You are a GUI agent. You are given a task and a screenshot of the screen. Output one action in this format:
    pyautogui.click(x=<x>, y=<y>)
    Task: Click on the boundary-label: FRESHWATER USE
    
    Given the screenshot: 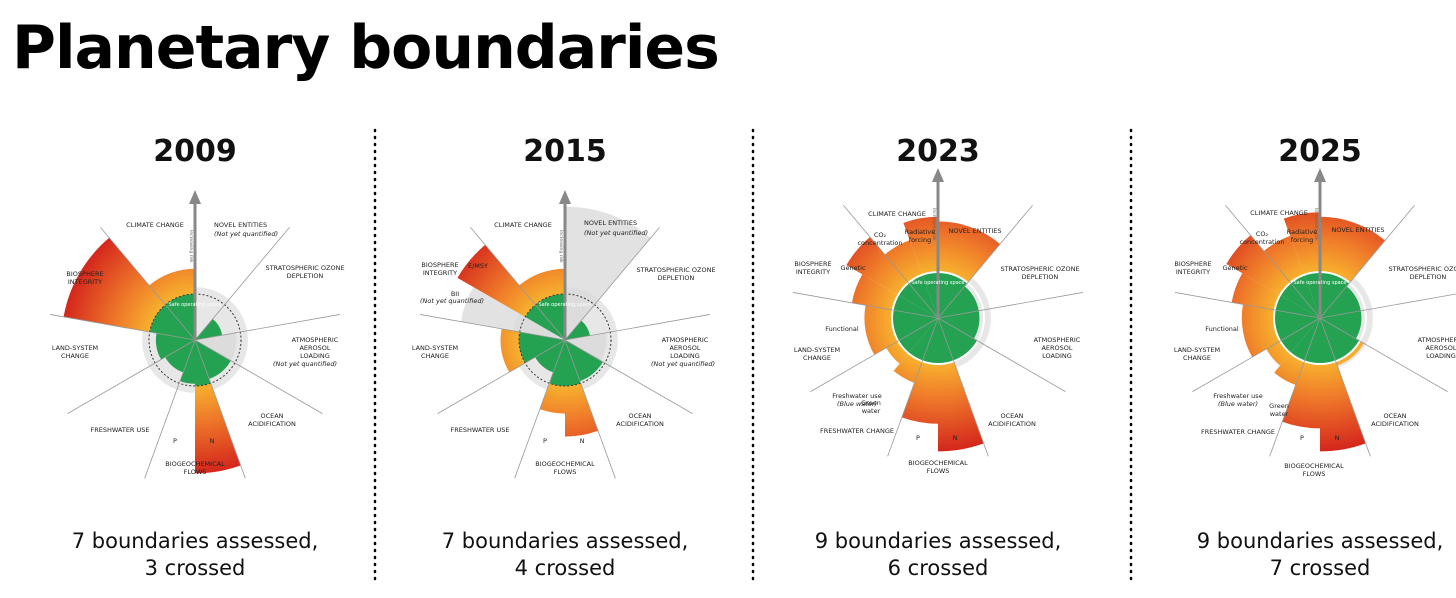 What is the action you would take?
    pyautogui.click(x=479, y=430)
    